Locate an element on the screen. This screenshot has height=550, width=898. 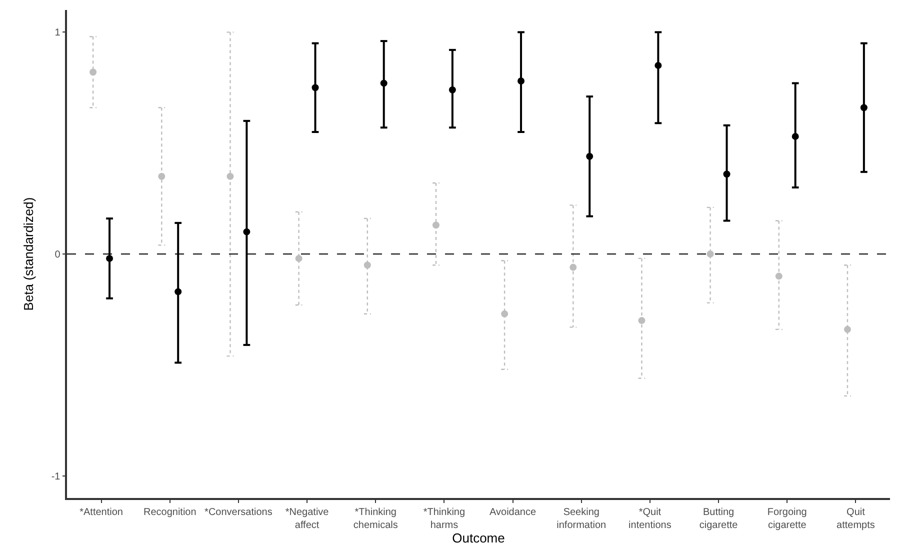
x-tick-label: Seeking information is located at coordinates (581, 518).